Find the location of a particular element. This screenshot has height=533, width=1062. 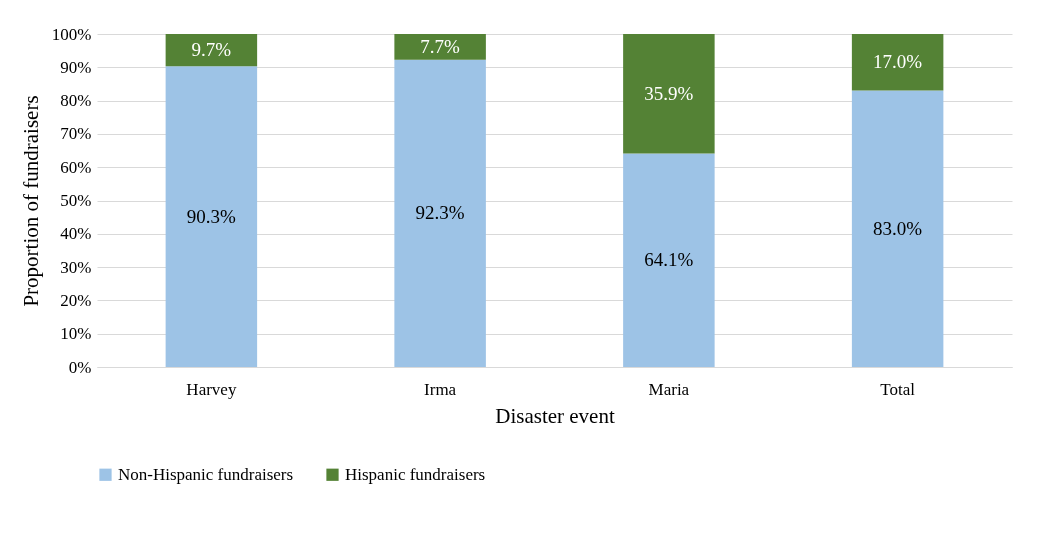

legend-label: Hispanic fundraisers is located at coordinates (415, 474).